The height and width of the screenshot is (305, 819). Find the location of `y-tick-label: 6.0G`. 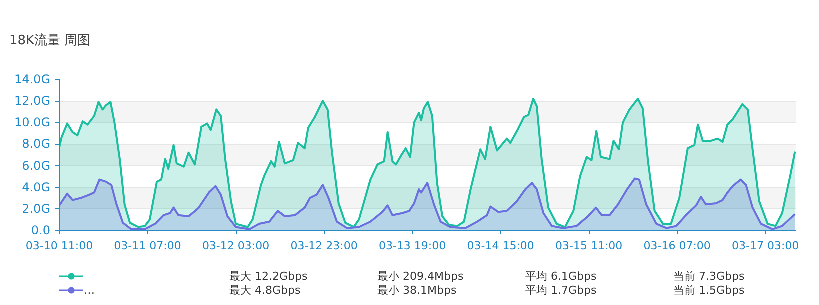

y-tick-label: 6.0G is located at coordinates (36, 165).